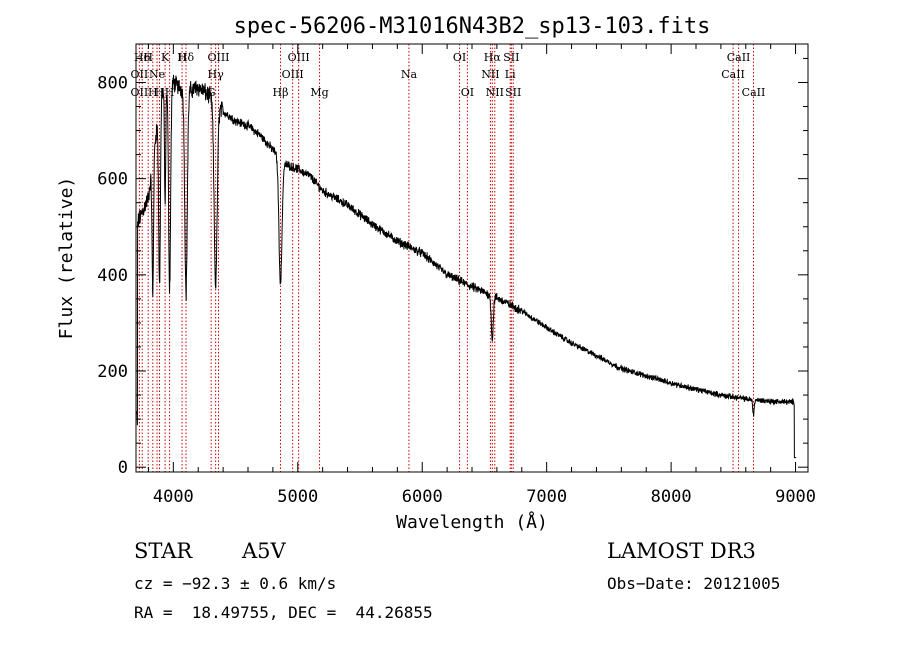  I want to click on x-tick-label: 9000, so click(795, 497).